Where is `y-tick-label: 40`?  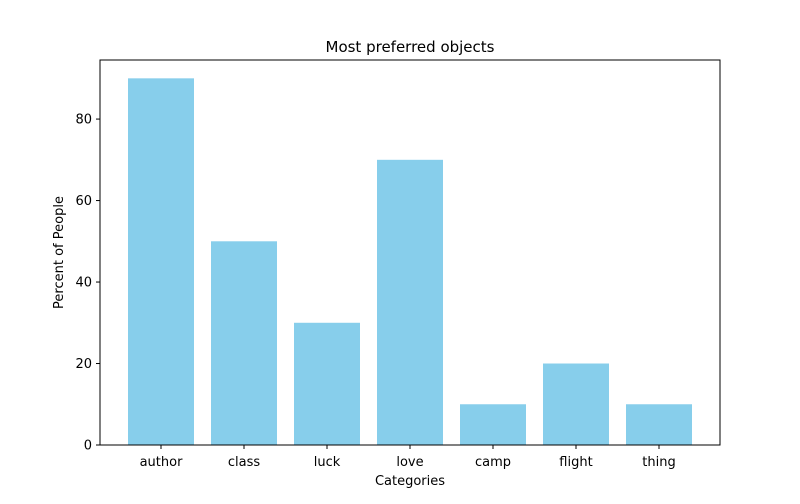
y-tick-label: 40 is located at coordinates (83, 283).